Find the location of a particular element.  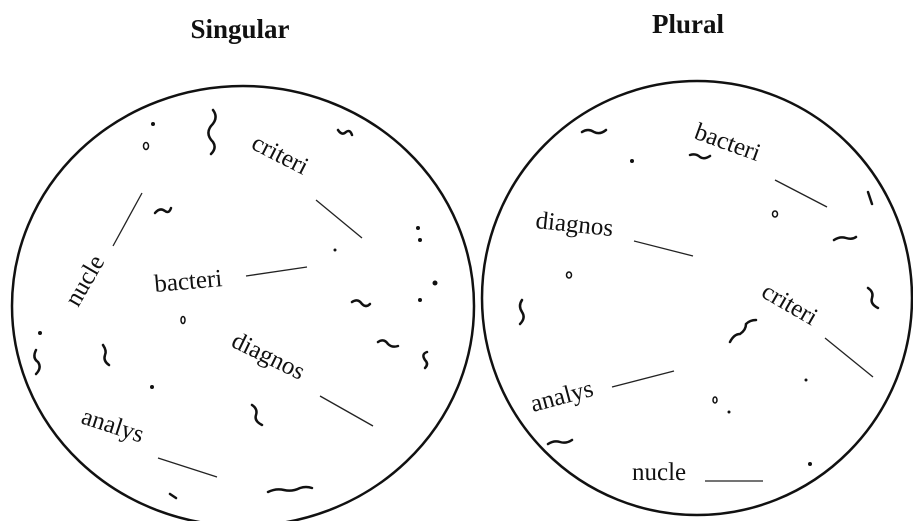

panel-title: Singular is located at coordinates (239, 29).